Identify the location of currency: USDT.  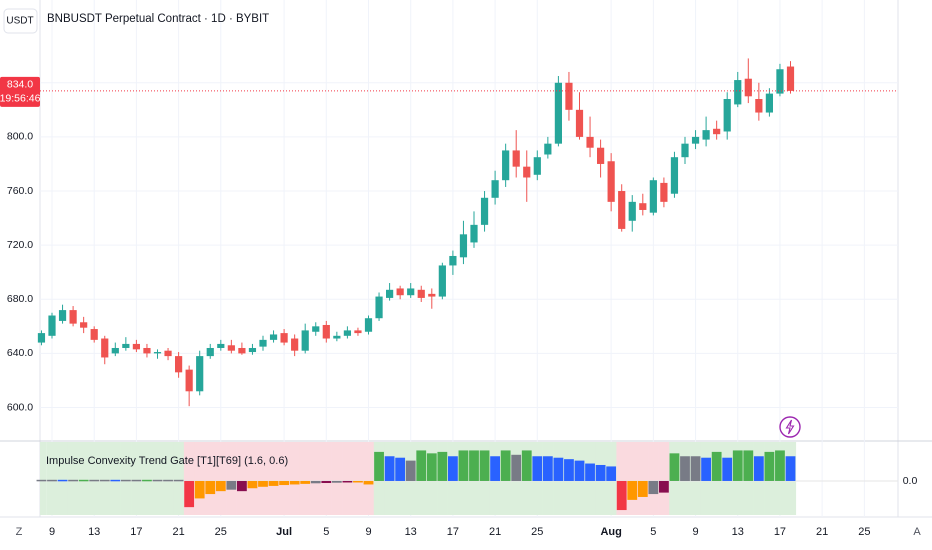
(19, 21).